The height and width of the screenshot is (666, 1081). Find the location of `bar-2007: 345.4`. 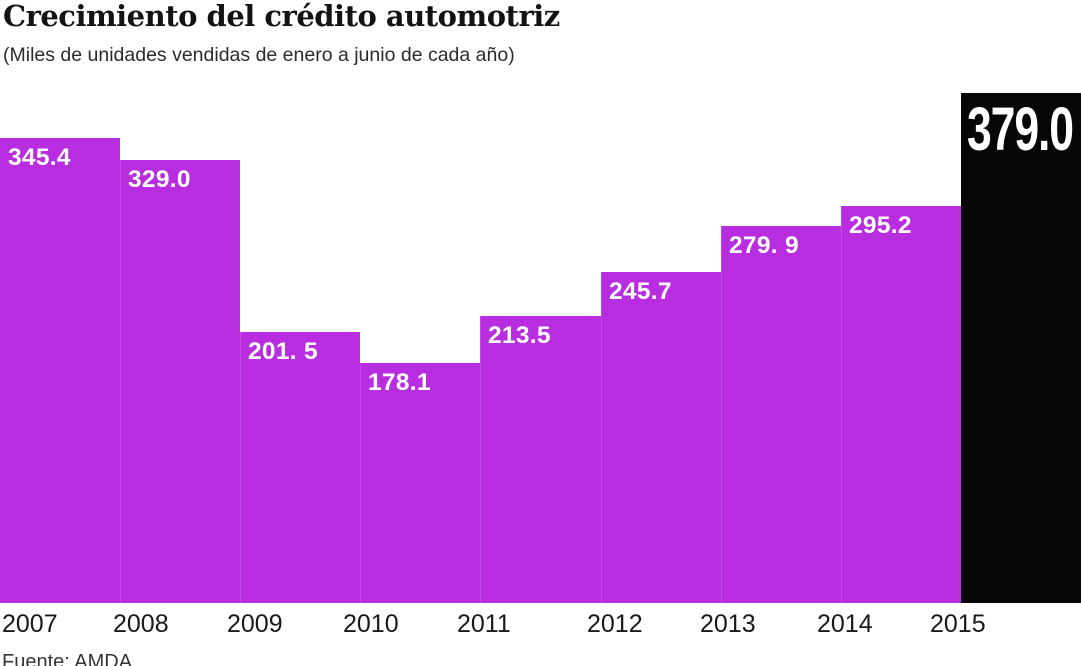

bar-2007: 345.4 is located at coordinates (60, 370).